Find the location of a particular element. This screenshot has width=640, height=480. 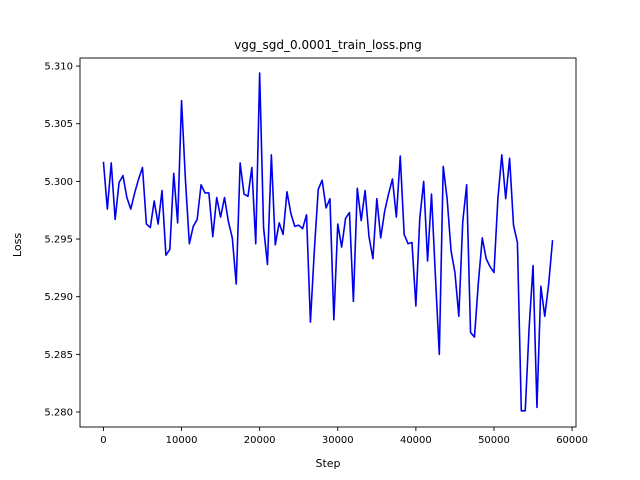

y-axis-label: Loss is located at coordinates (17, 245).